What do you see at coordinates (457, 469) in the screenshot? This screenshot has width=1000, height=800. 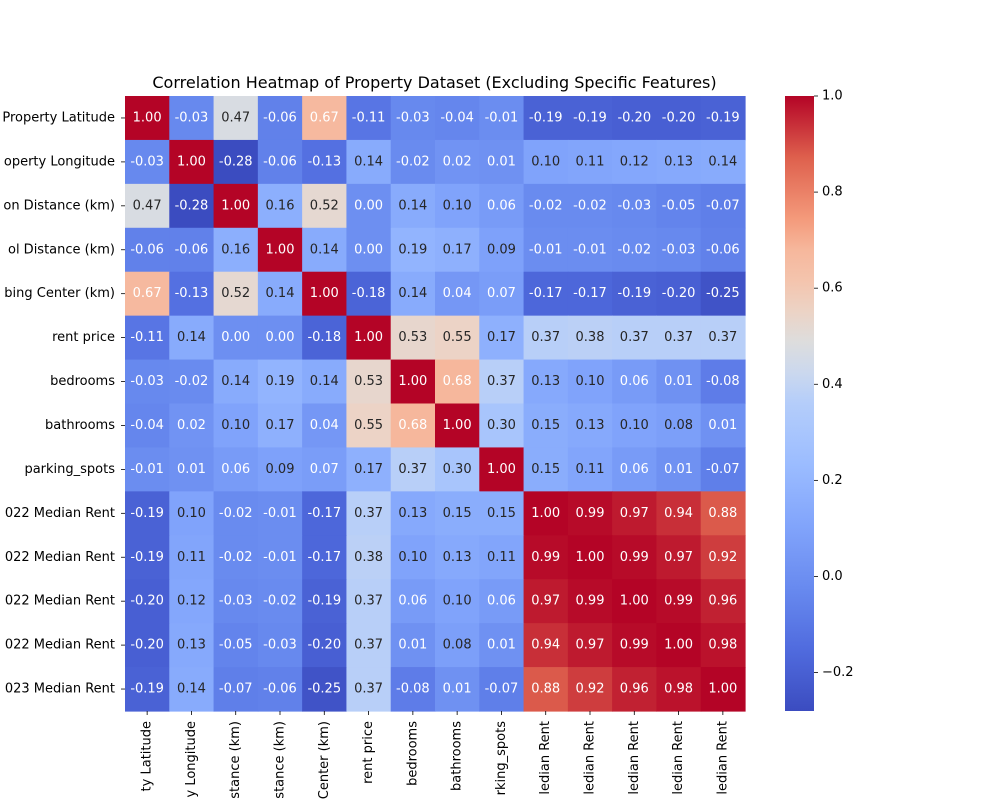 I see `heatmap-cell-value: 0.30` at bounding box center [457, 469].